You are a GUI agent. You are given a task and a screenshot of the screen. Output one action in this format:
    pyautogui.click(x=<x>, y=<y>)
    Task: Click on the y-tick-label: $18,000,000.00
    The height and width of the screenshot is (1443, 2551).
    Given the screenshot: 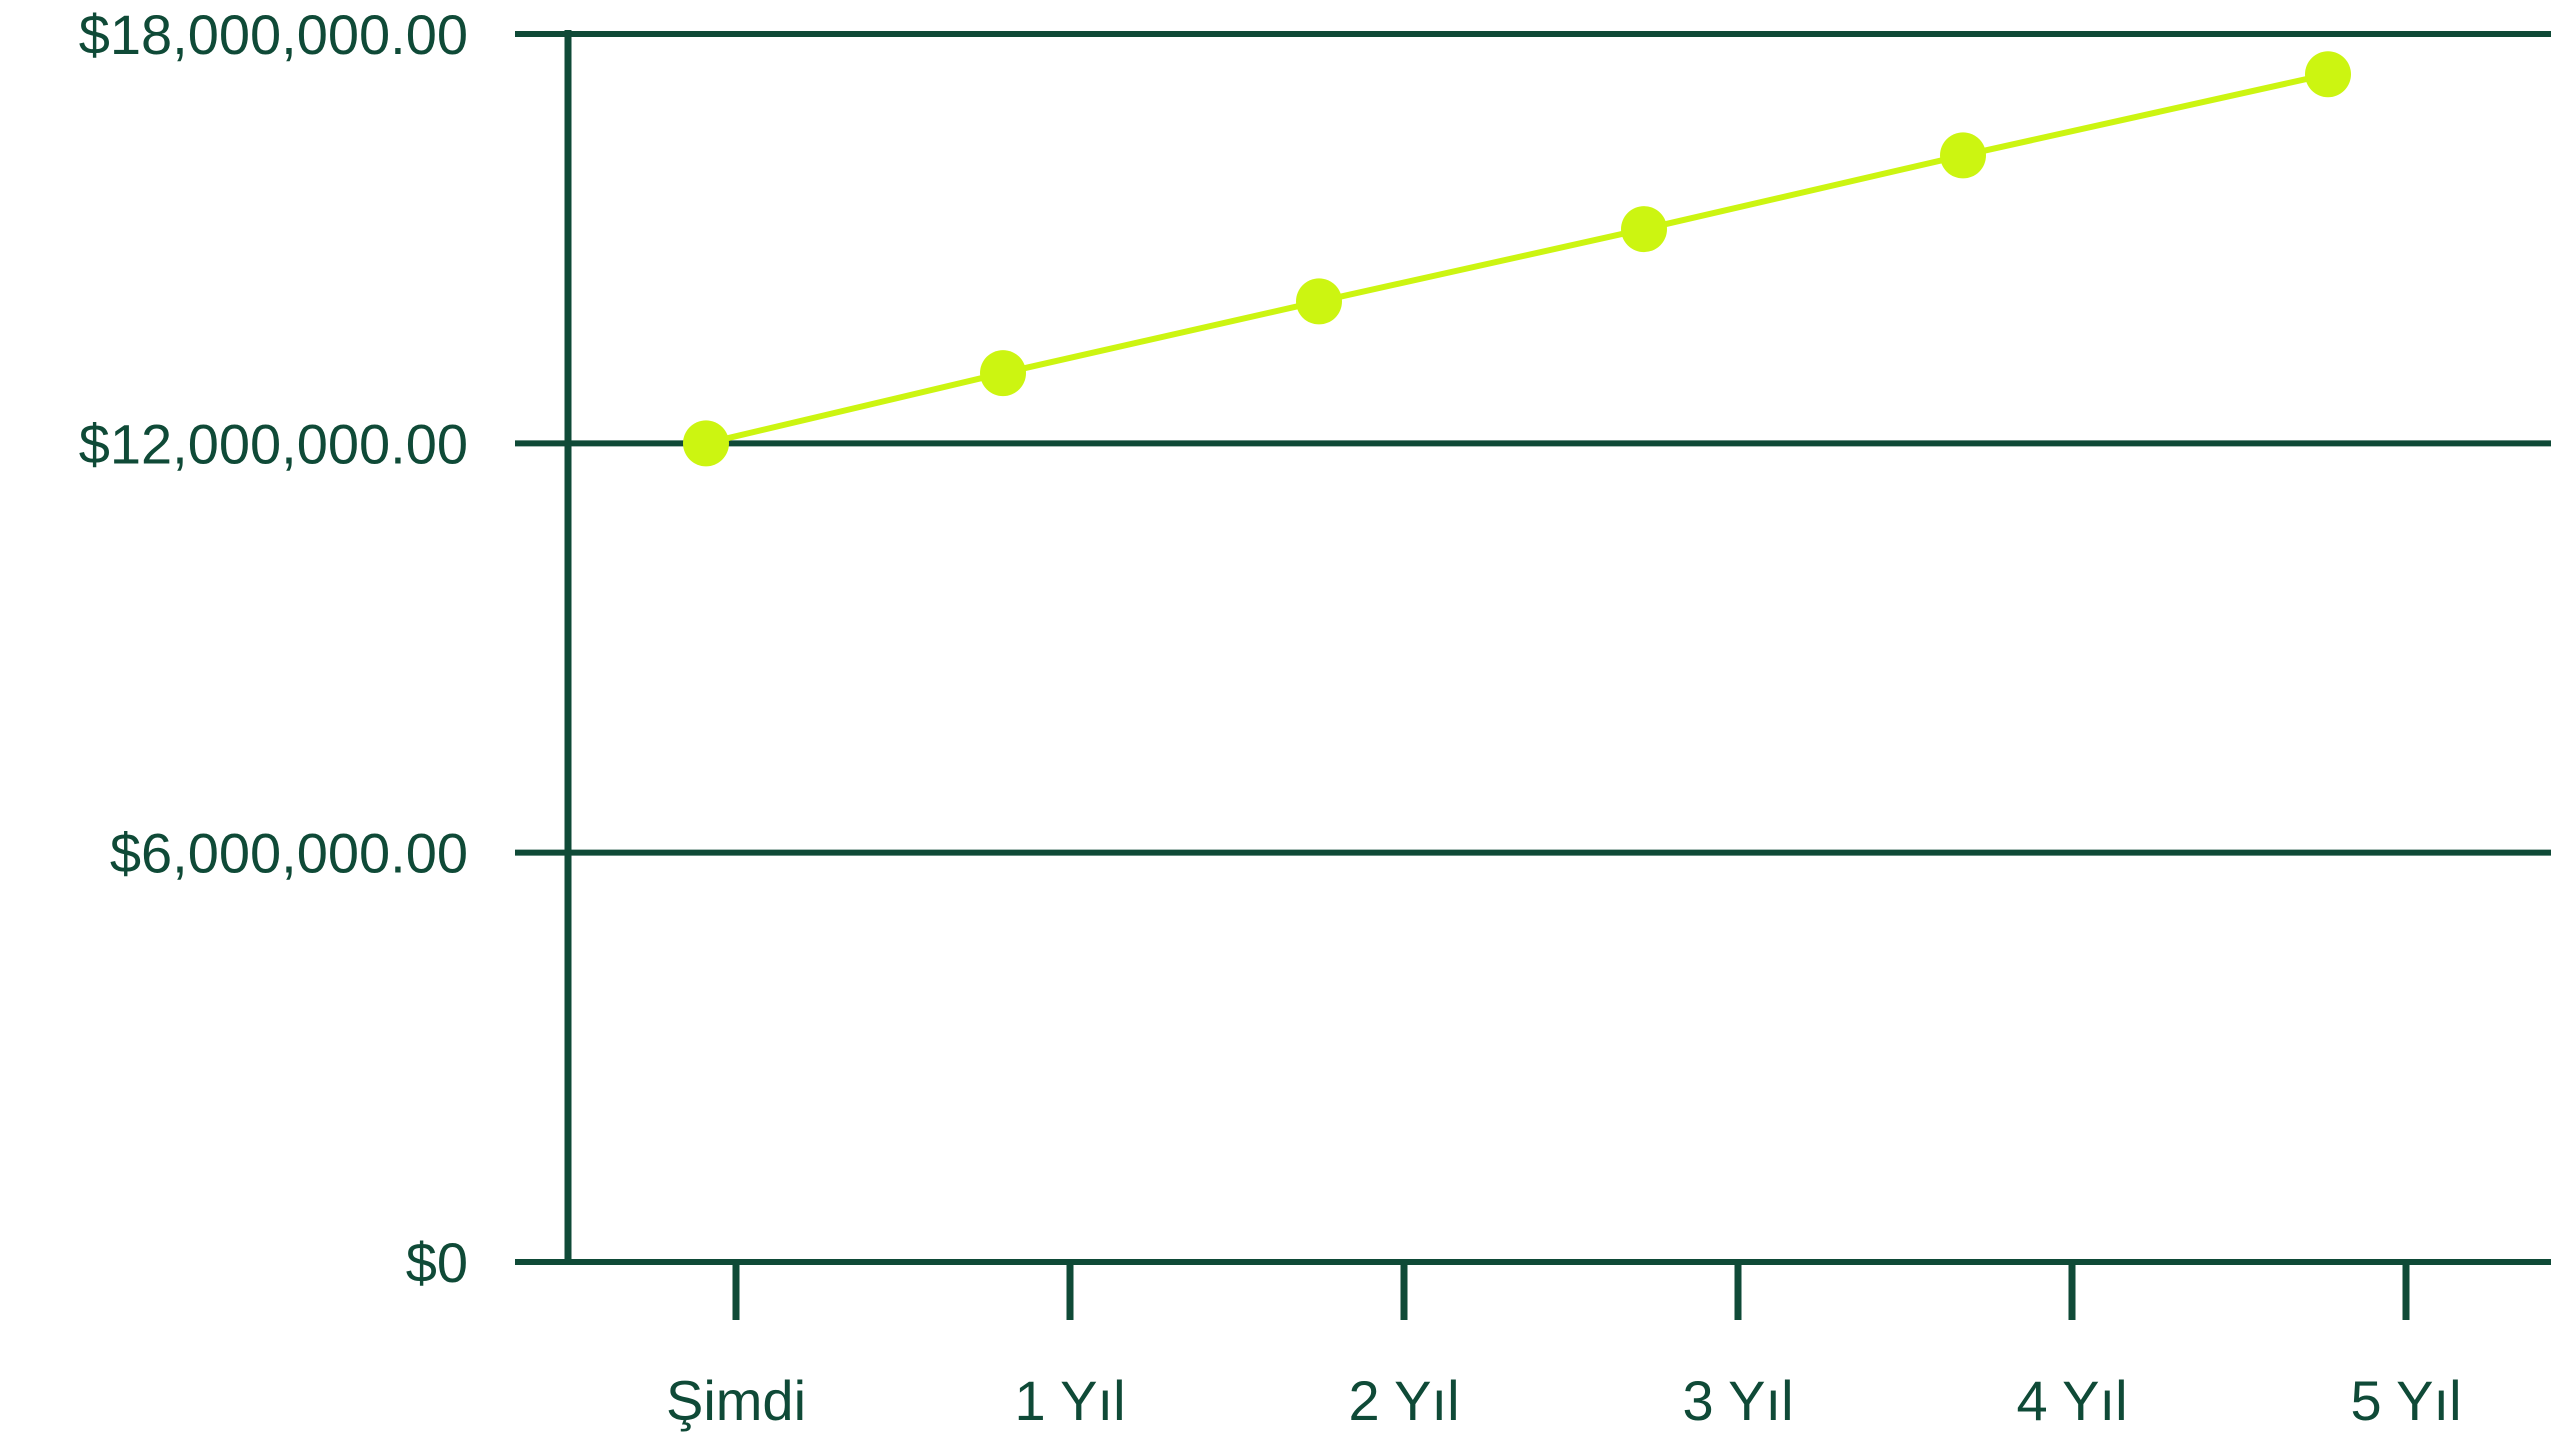 What is the action you would take?
    pyautogui.click(x=273, y=34)
    